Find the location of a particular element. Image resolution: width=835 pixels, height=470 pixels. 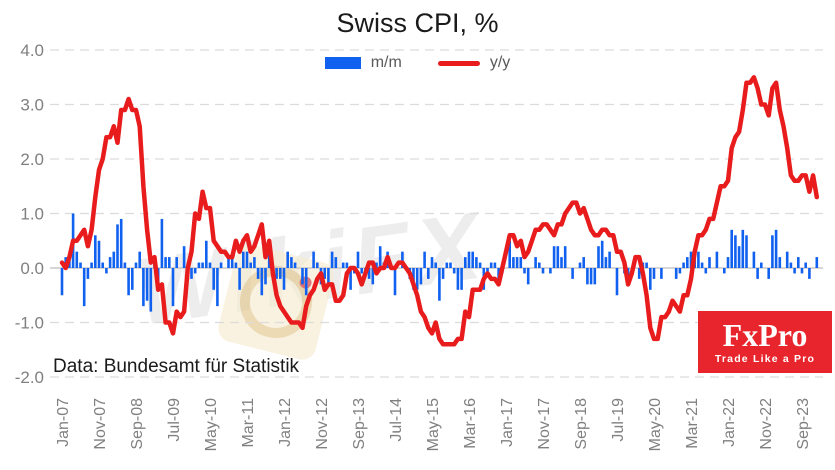

yy-legend-swatch-icon is located at coordinates (458, 63).